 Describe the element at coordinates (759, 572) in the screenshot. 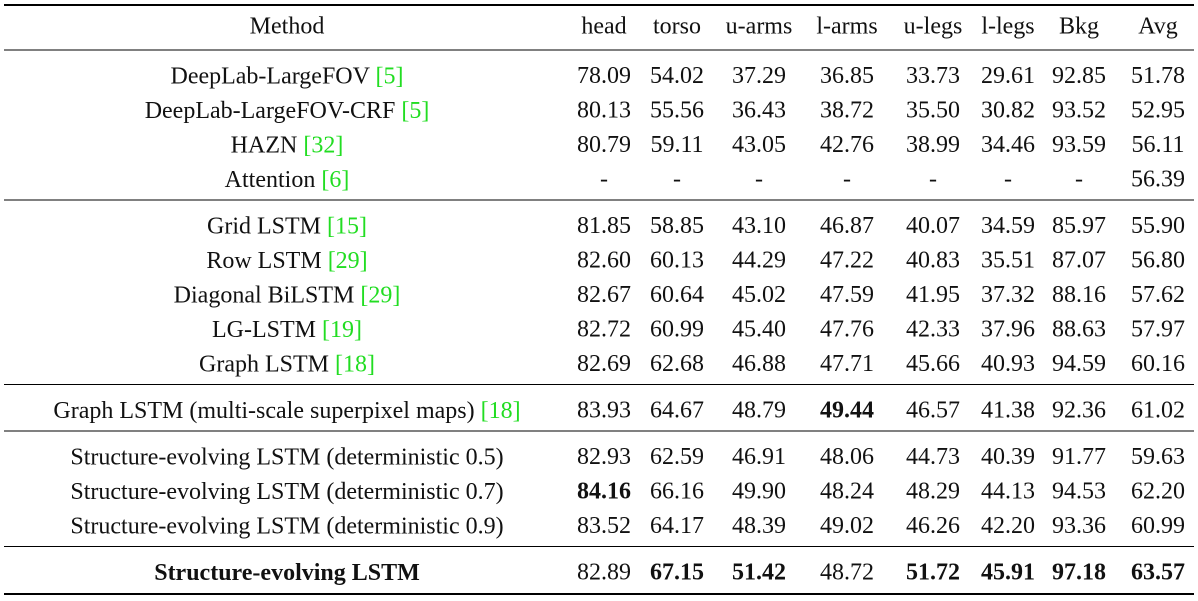

I see `cell-value: 51.42` at that location.